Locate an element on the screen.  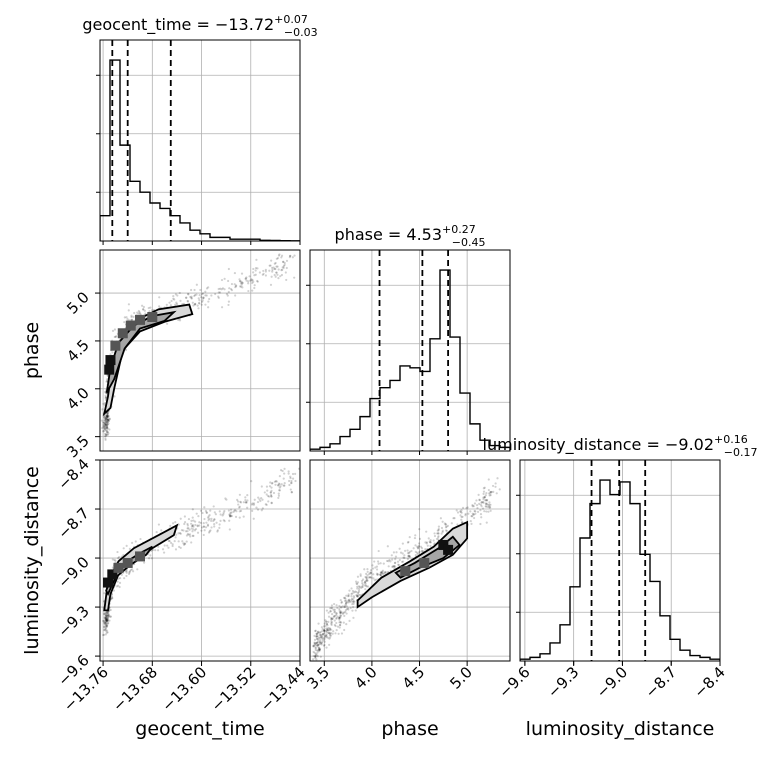
x-tick-label: 3.5 is located at coordinates (319, 678).